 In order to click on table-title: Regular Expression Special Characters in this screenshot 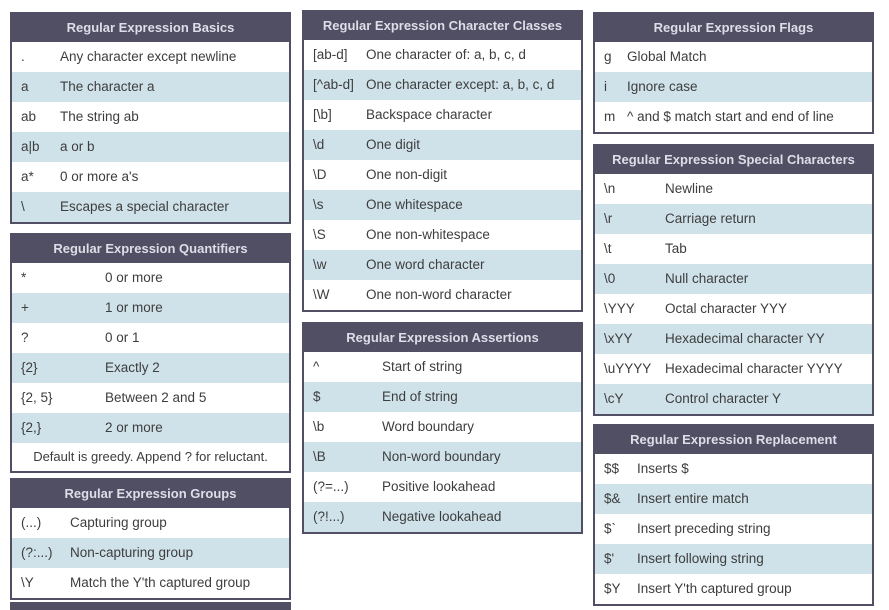, I will do `click(733, 160)`.